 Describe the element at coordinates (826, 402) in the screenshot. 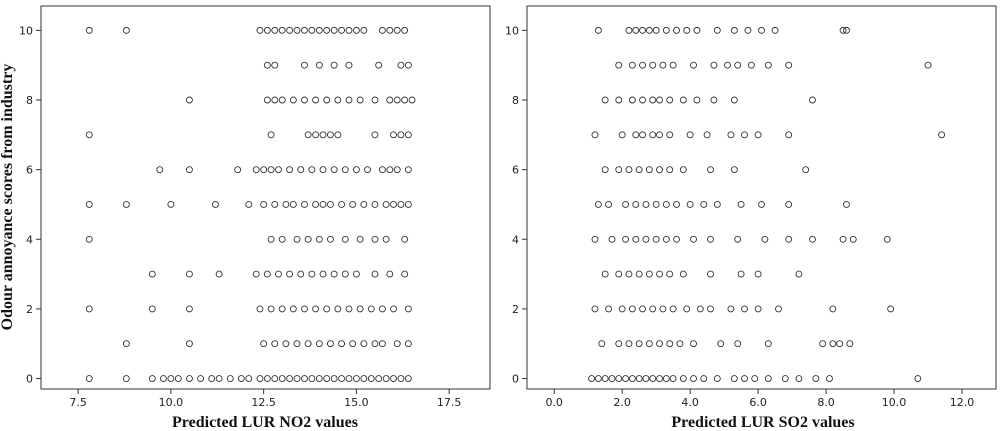

I see `x-tick-label: 8.0` at that location.